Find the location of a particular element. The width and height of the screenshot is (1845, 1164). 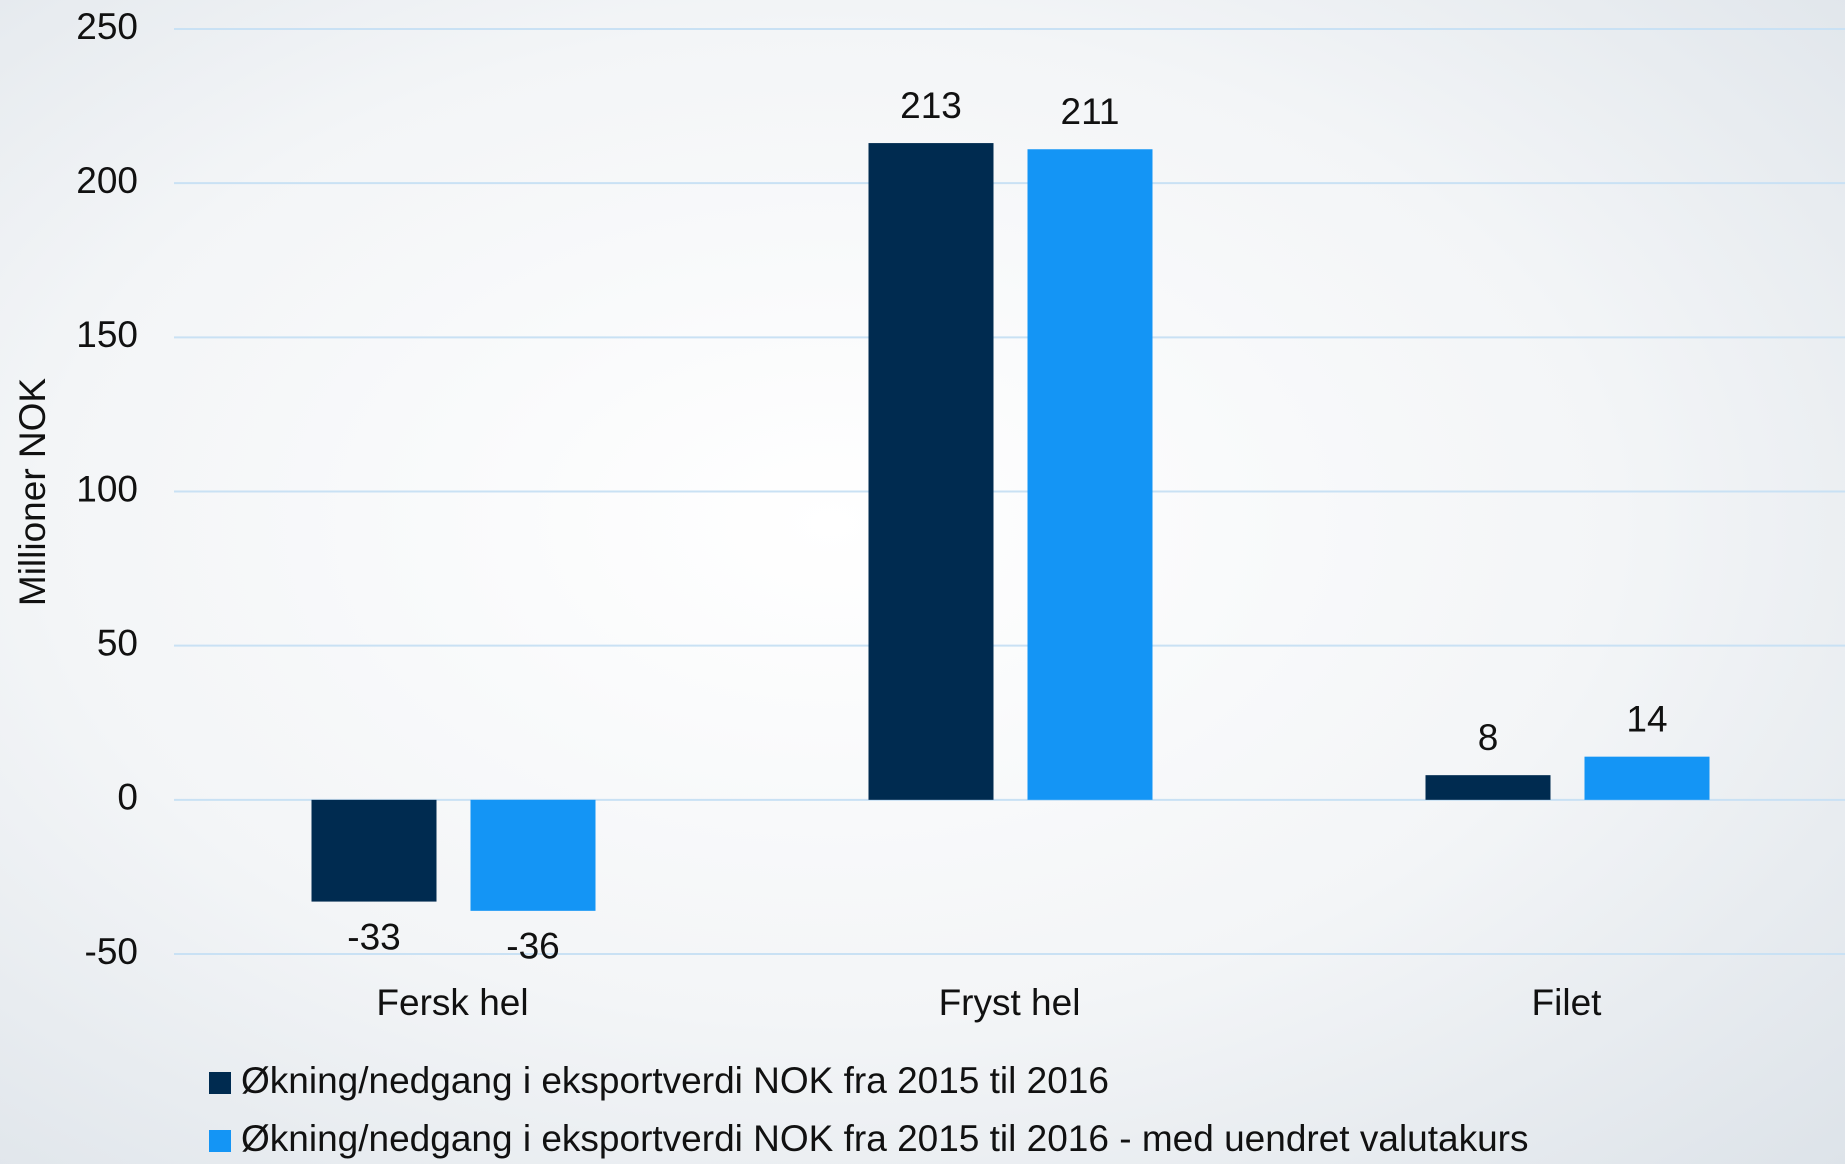

data-label: 211 is located at coordinates (1090, 111).